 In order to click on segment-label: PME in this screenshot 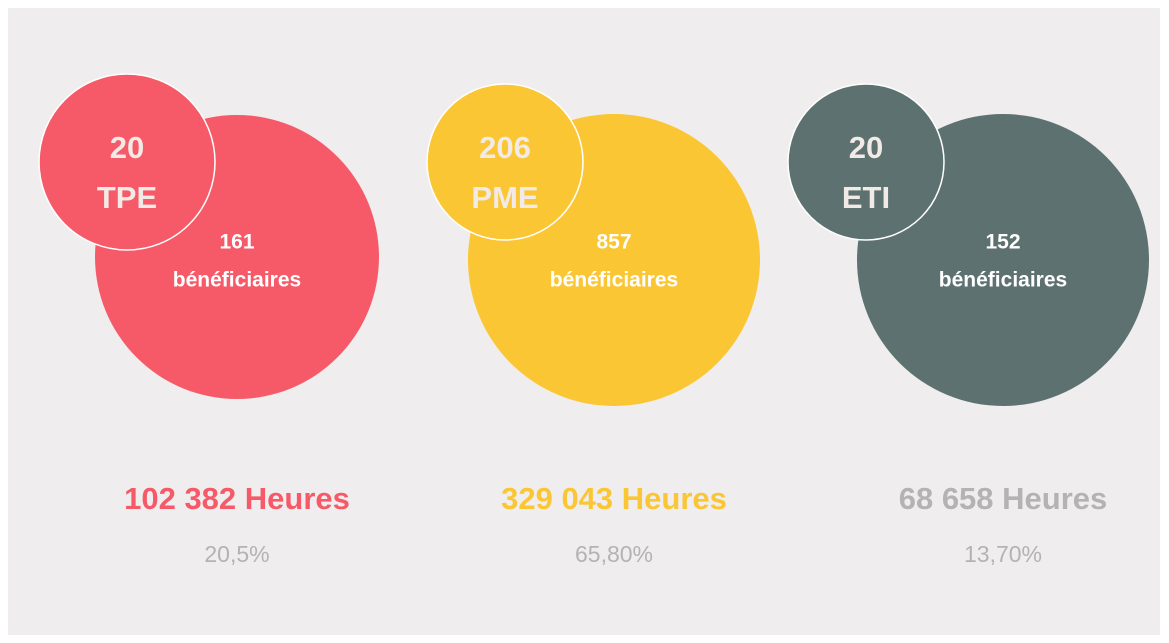, I will do `click(504, 197)`.